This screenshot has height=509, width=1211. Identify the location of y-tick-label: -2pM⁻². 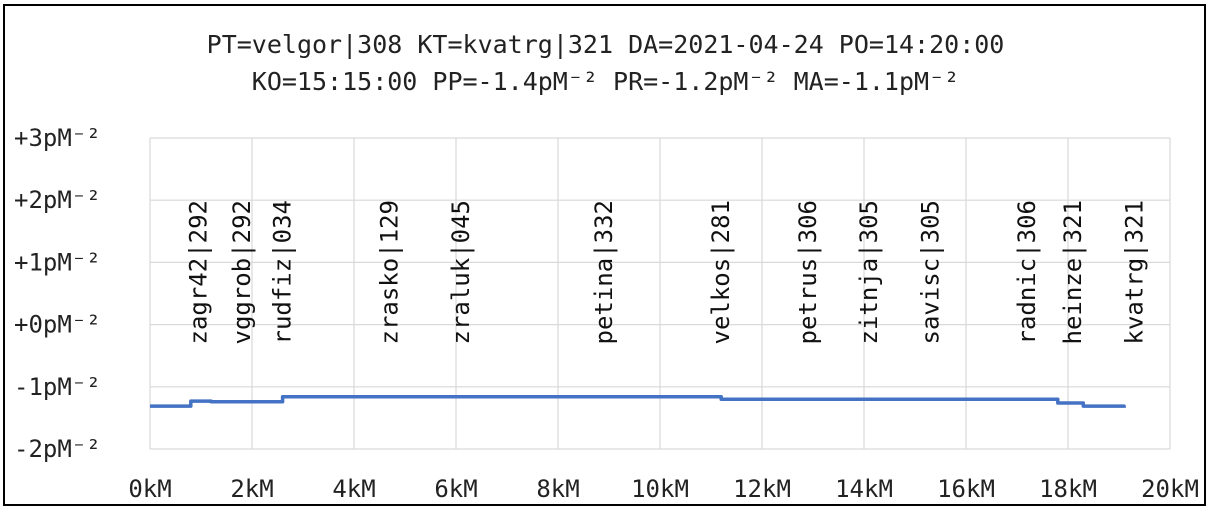
(57, 449).